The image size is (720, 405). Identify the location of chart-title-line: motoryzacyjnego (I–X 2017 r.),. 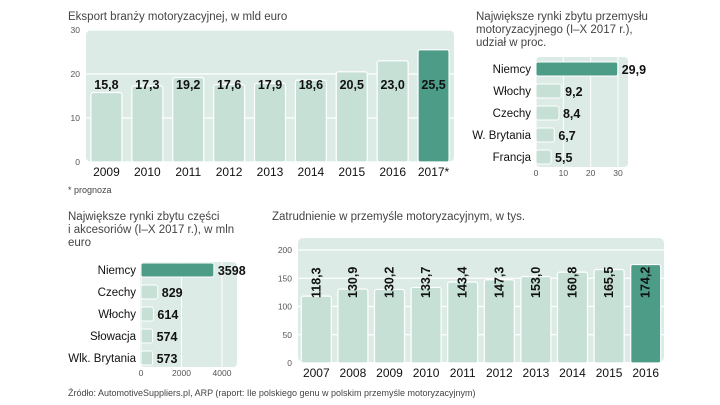
(554, 30).